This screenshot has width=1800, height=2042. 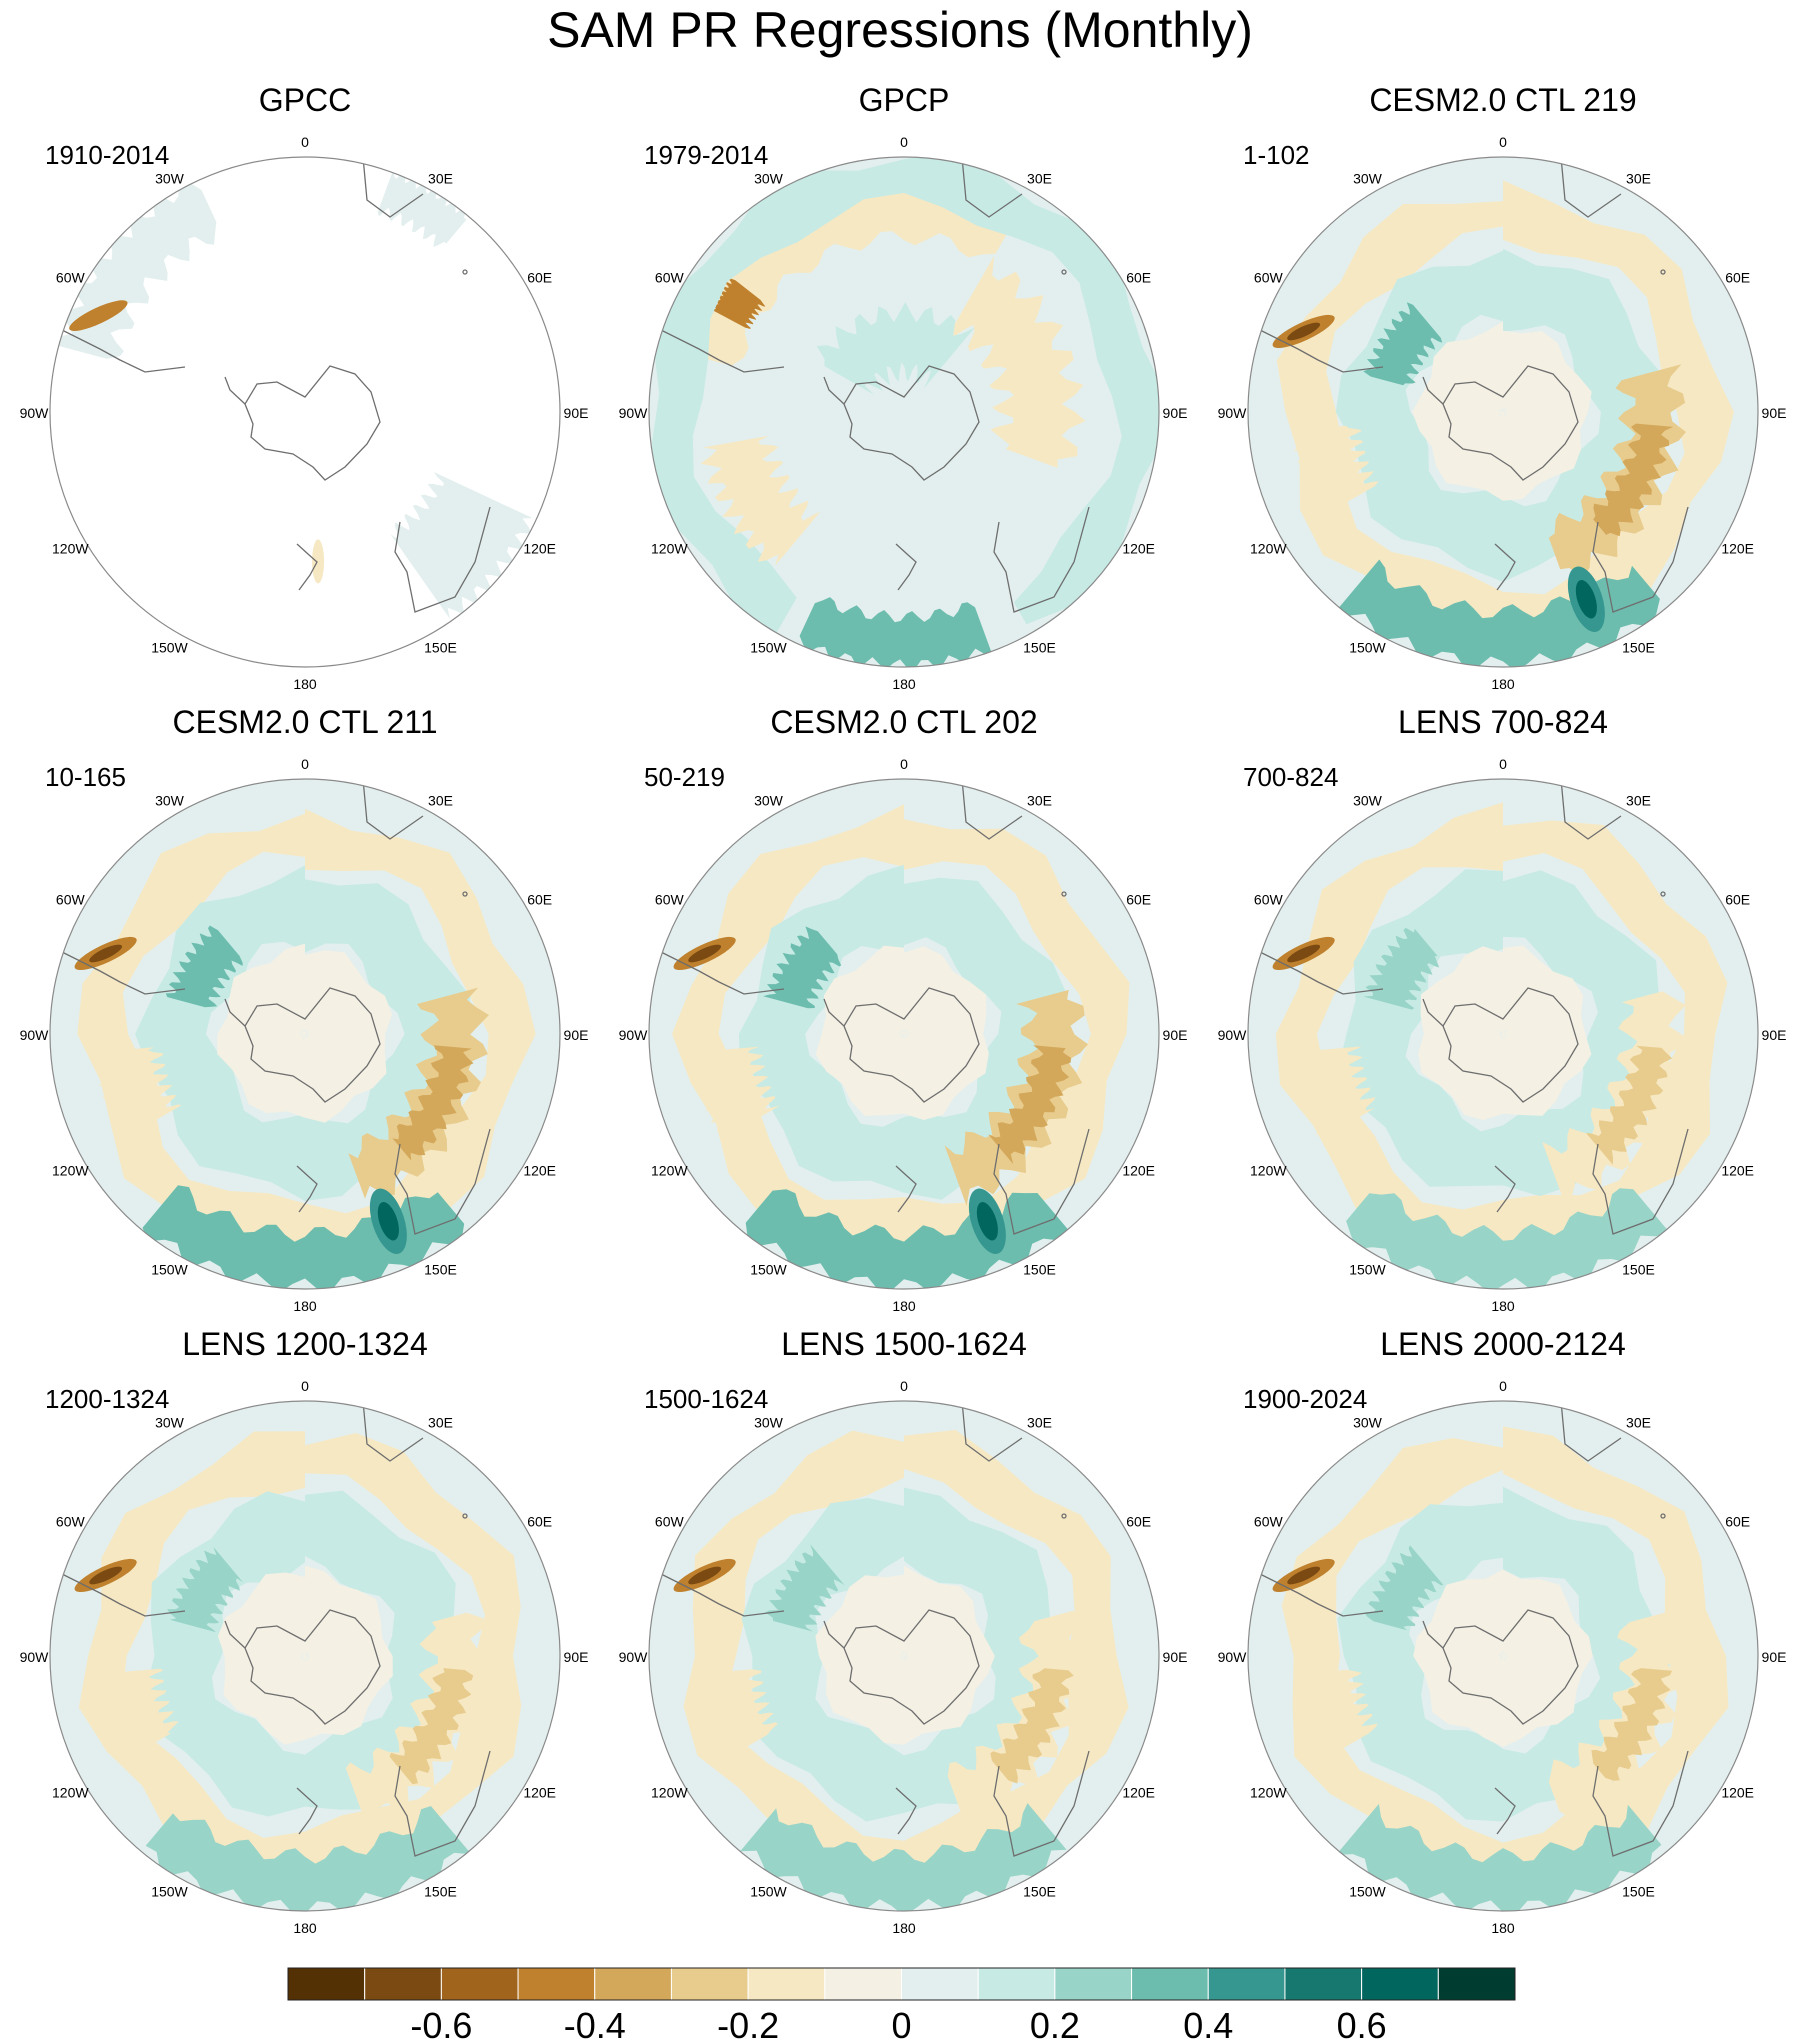 I want to click on colorbar-tick-label: 0.2, so click(x=1055, y=2023).